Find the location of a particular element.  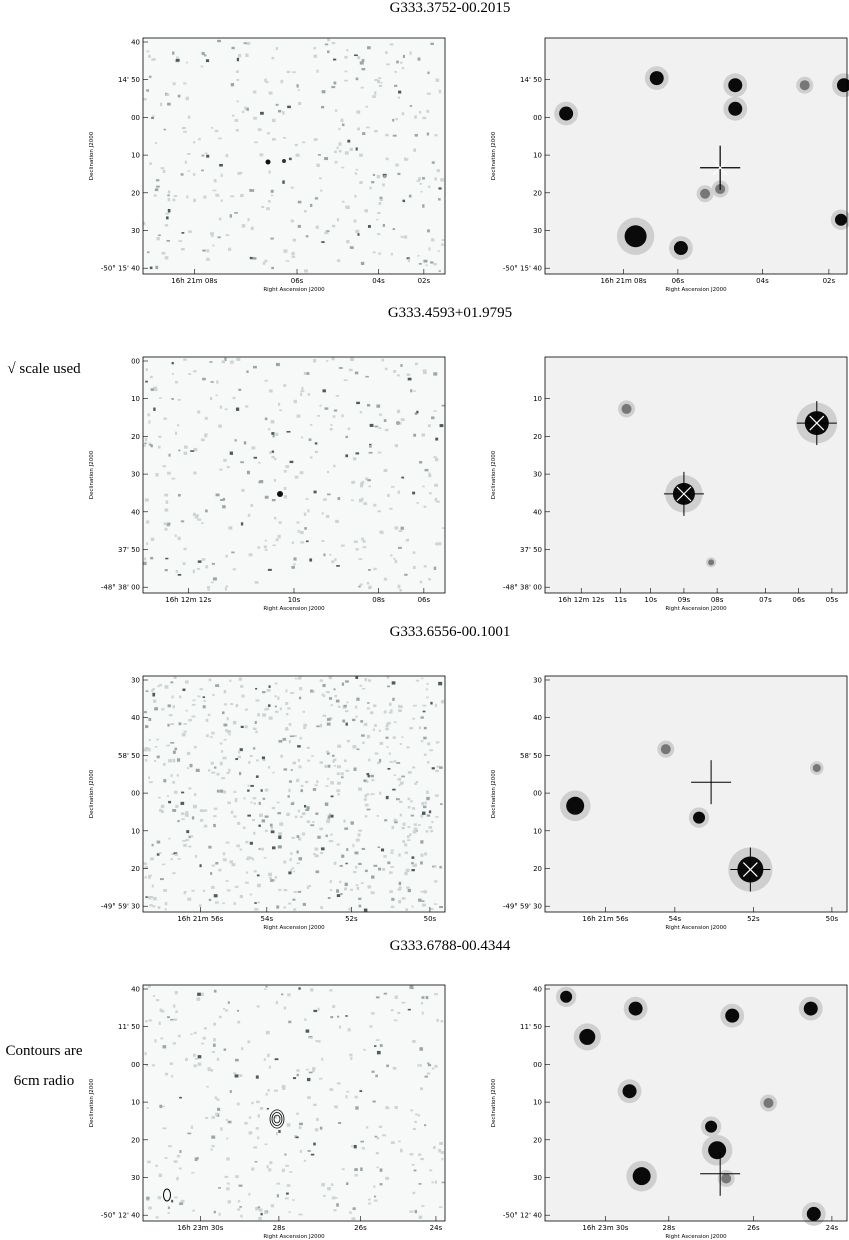

x-tick-label: 11s is located at coordinates (620, 600).